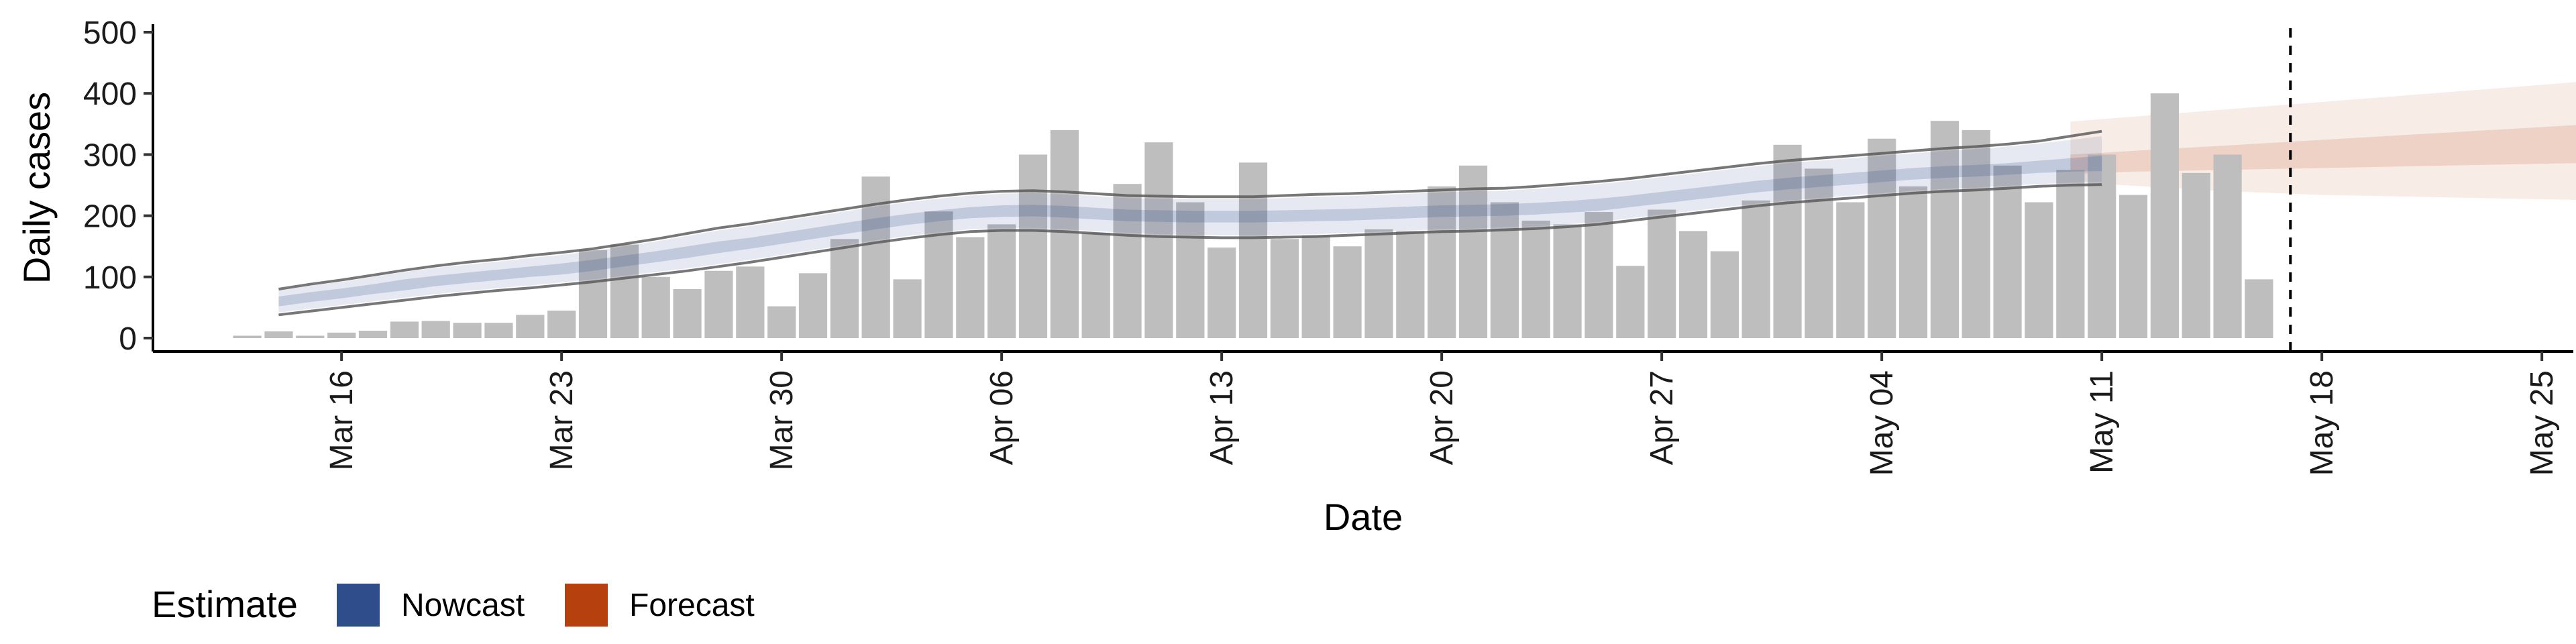 This screenshot has width=2576, height=644. I want to click on forecast-ci90-band, so click(2323, 141).